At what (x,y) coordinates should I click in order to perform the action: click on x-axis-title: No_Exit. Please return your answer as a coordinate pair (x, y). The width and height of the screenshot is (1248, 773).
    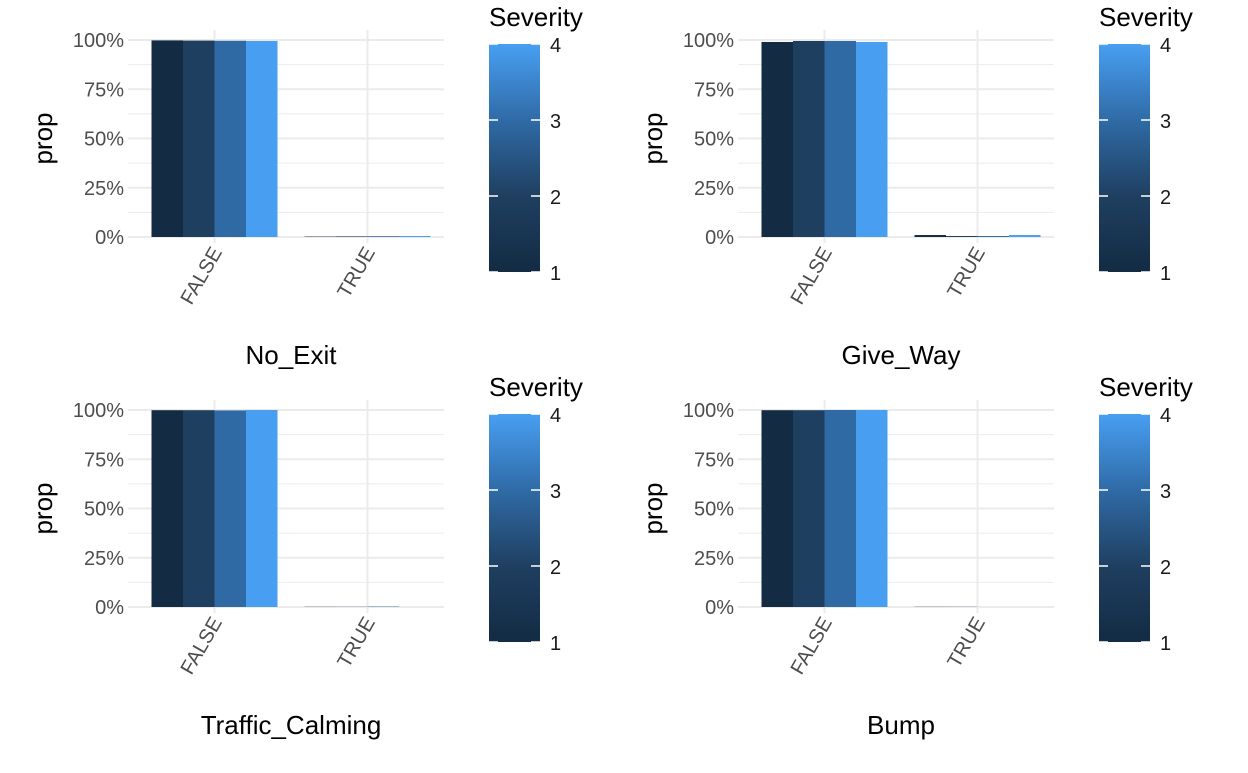
    Looking at the image, I should click on (291, 355).